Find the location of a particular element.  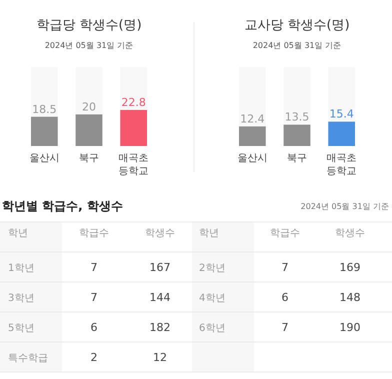

text: 3학년 is located at coordinates (21, 298).